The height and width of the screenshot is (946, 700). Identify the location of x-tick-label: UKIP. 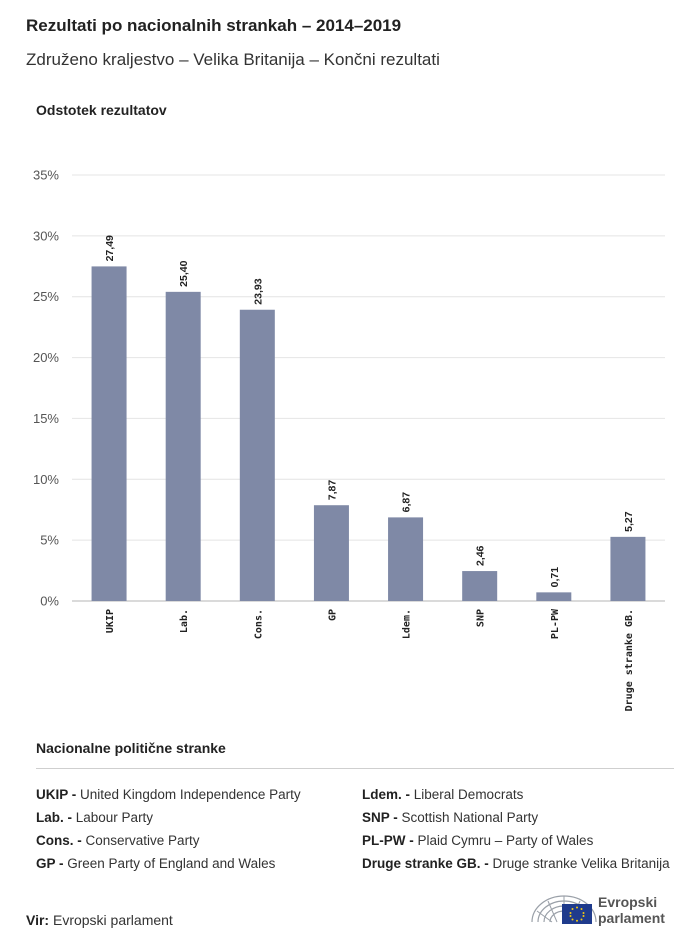
(110, 621).